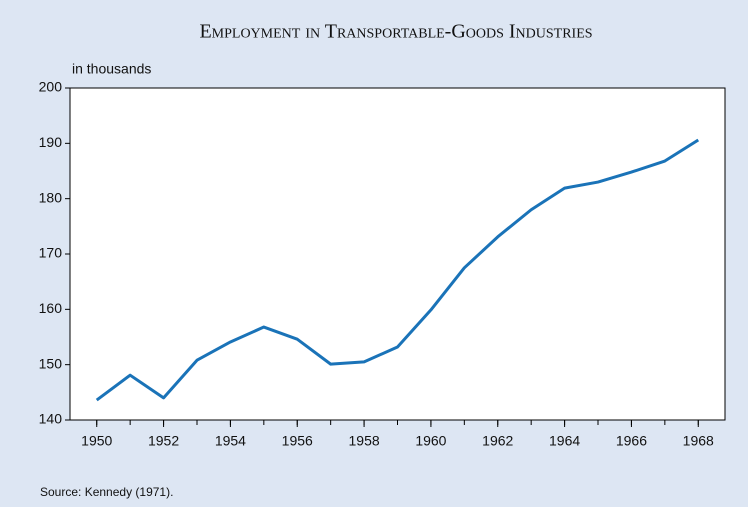 The width and height of the screenshot is (748, 507). Describe the element at coordinates (497, 441) in the screenshot. I see `x-tick-label: 1962` at that location.